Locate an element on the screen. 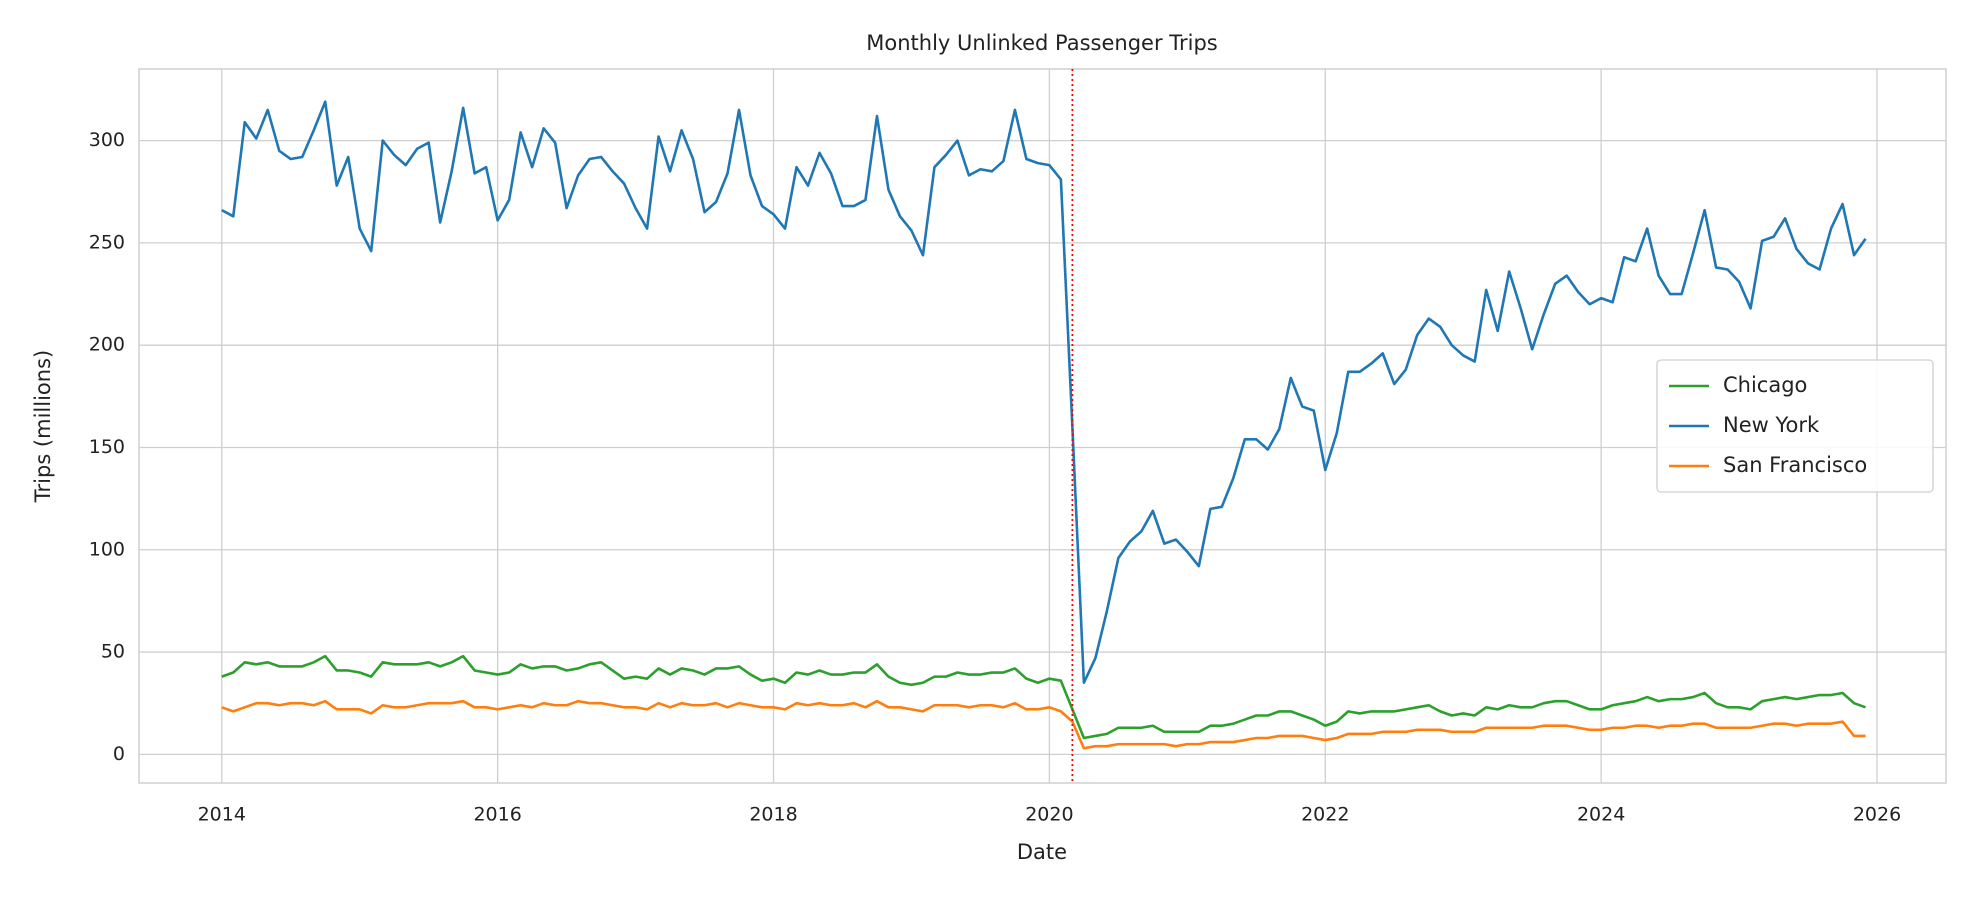  y-tick-label: 50 is located at coordinates (113, 652).